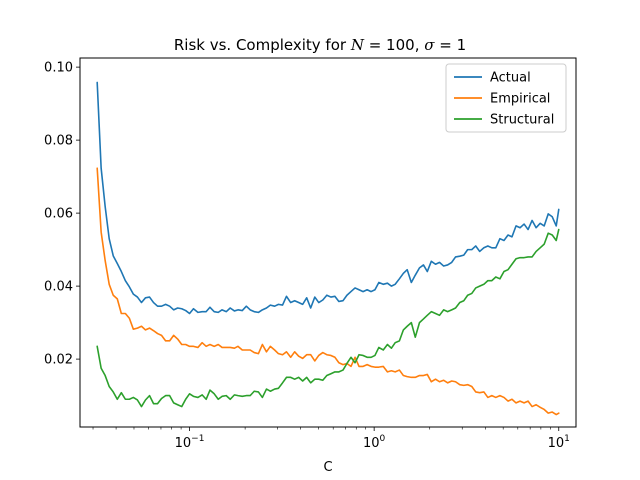  I want to click on x-tick-label: 10¹, so click(559, 442).